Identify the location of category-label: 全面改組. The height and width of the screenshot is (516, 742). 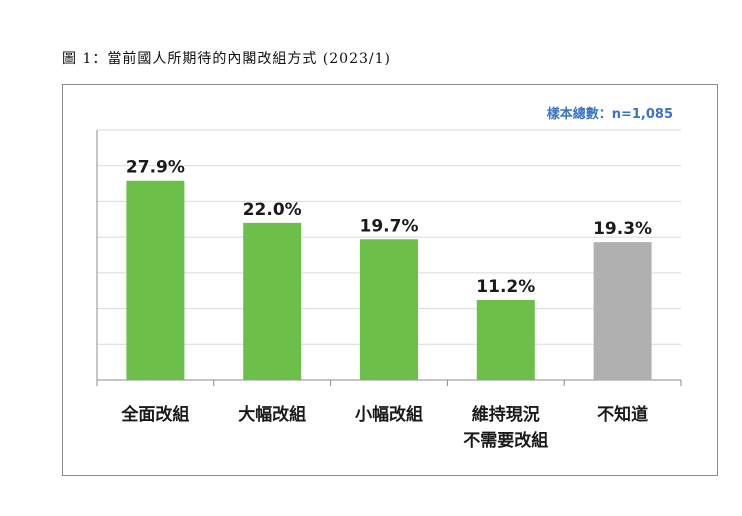
(154, 414).